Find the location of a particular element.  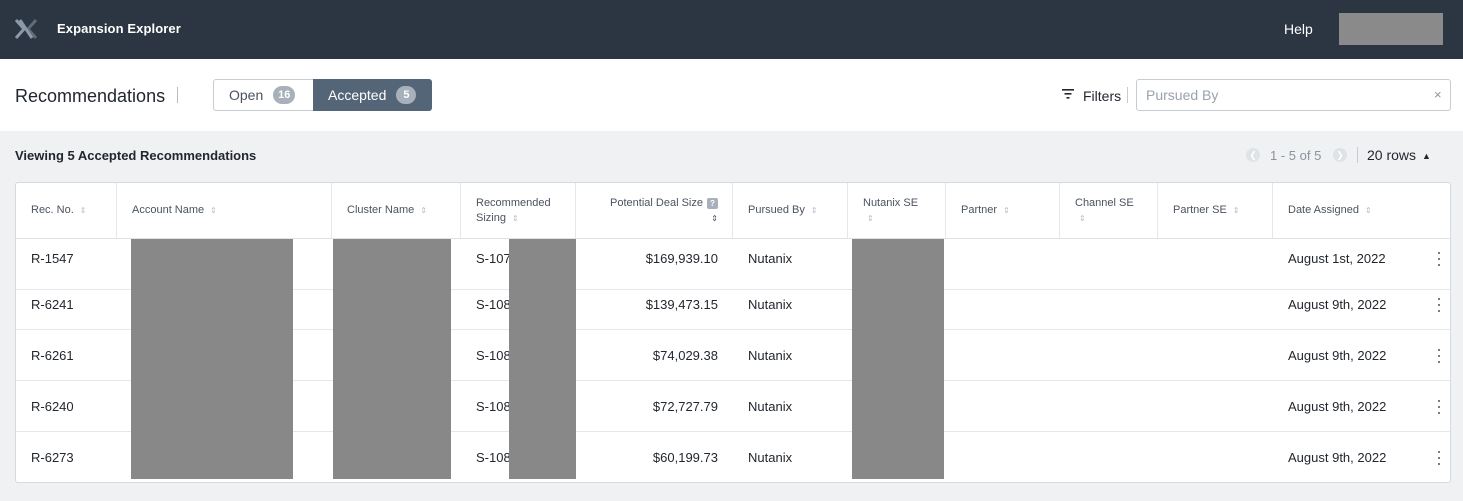

column-label: Partner SE is located at coordinates (1200, 210).